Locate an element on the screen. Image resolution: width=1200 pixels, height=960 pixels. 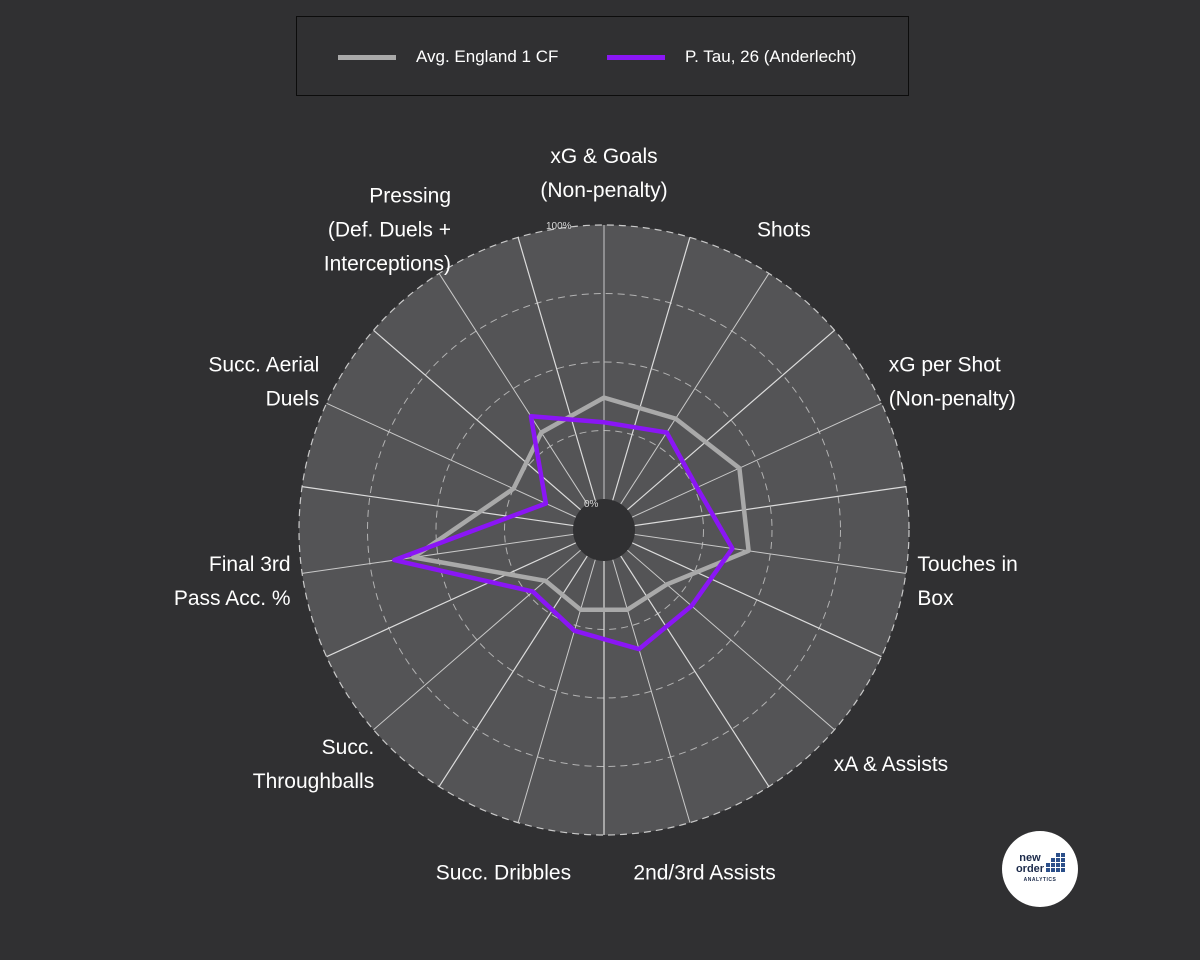
tick-label-min: 0% is located at coordinates (591, 504).